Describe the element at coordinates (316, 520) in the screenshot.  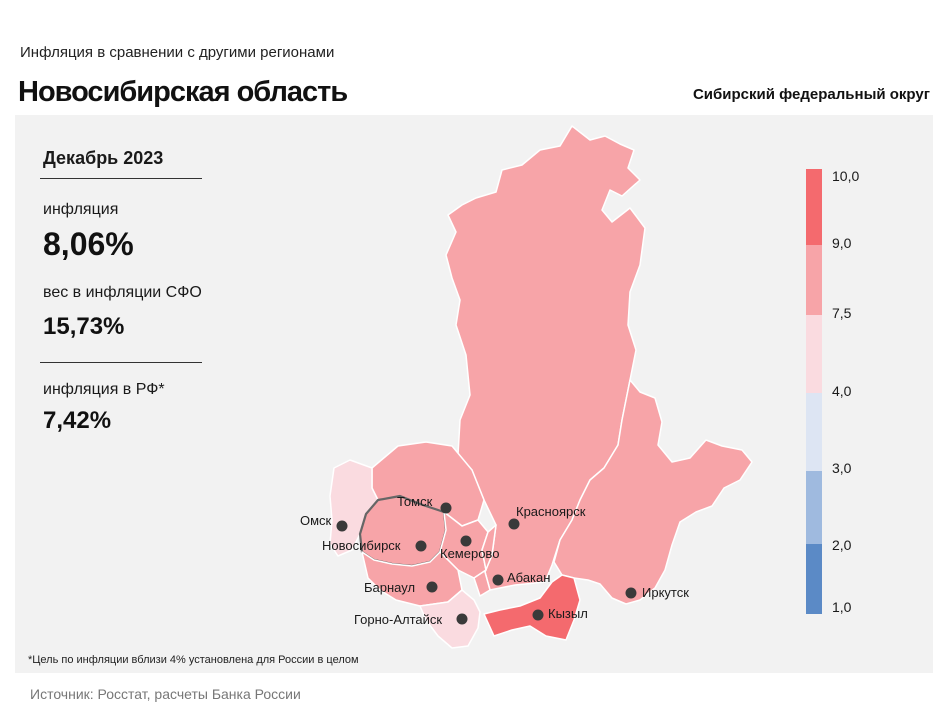
I see `city-label-omsk: Омск` at that location.